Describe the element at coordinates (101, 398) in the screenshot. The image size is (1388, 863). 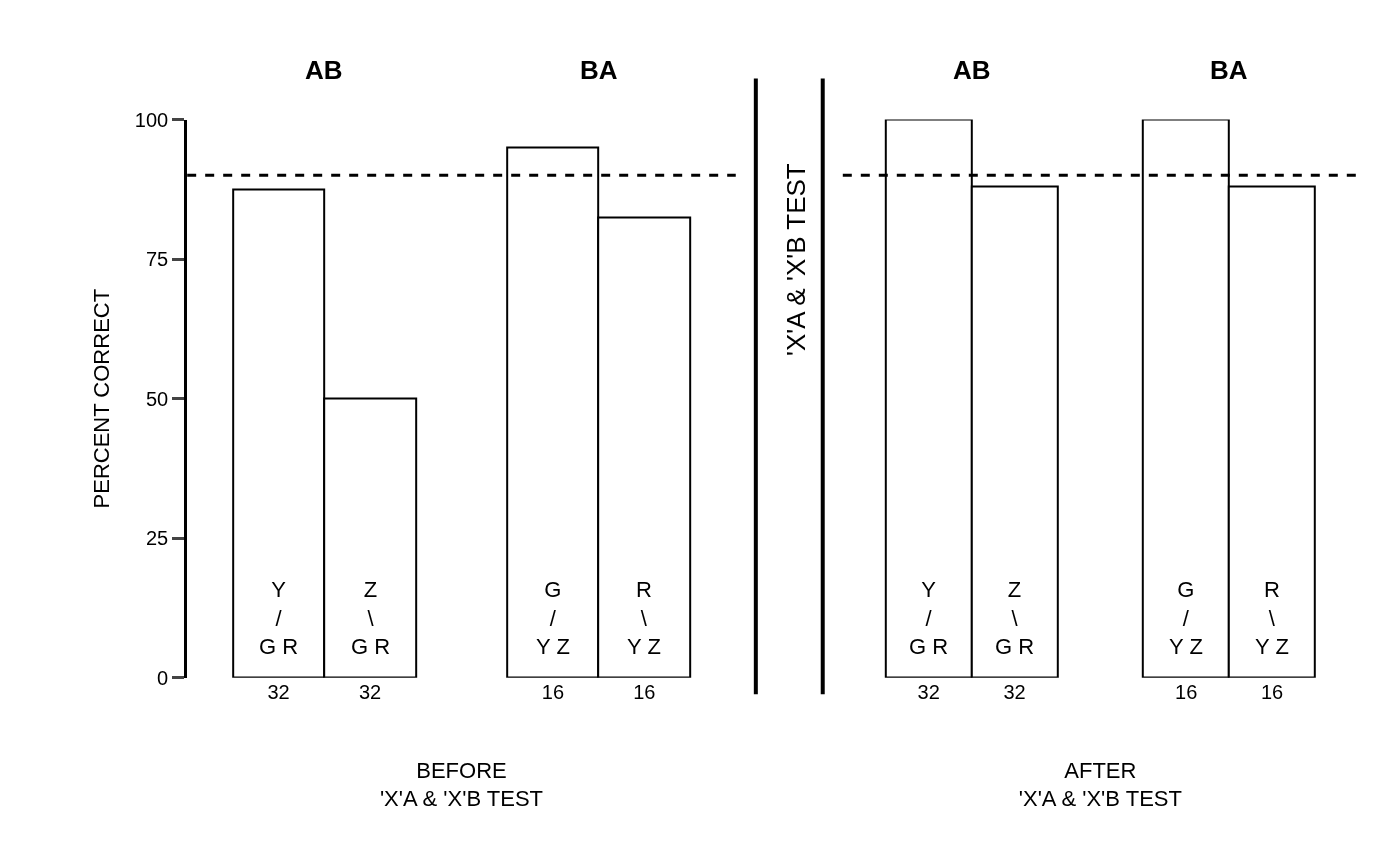
I see `y-axis-title: PERCENT CORRECT` at that location.